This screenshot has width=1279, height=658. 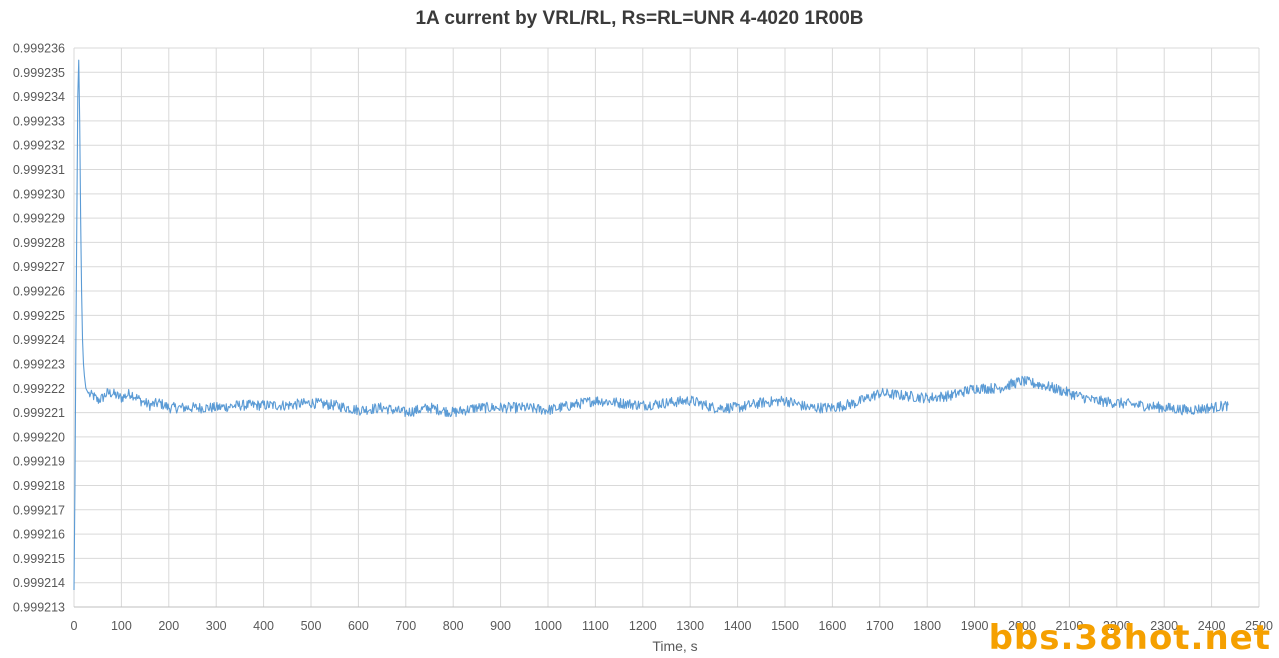 I want to click on y-tick-label: 0.999235, so click(x=39, y=73).